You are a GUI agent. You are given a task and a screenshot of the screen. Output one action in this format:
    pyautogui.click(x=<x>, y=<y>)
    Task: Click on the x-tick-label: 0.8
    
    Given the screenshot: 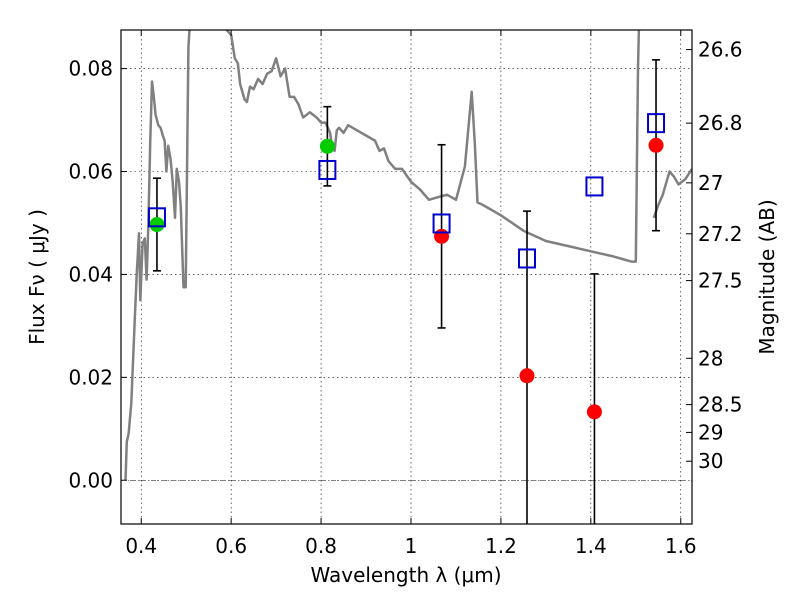 What is the action you would take?
    pyautogui.click(x=321, y=546)
    